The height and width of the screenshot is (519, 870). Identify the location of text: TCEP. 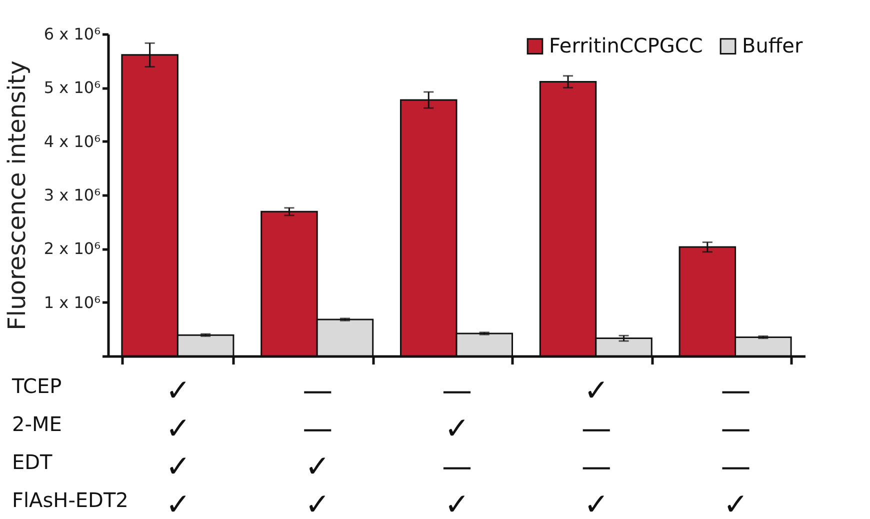
(37, 386).